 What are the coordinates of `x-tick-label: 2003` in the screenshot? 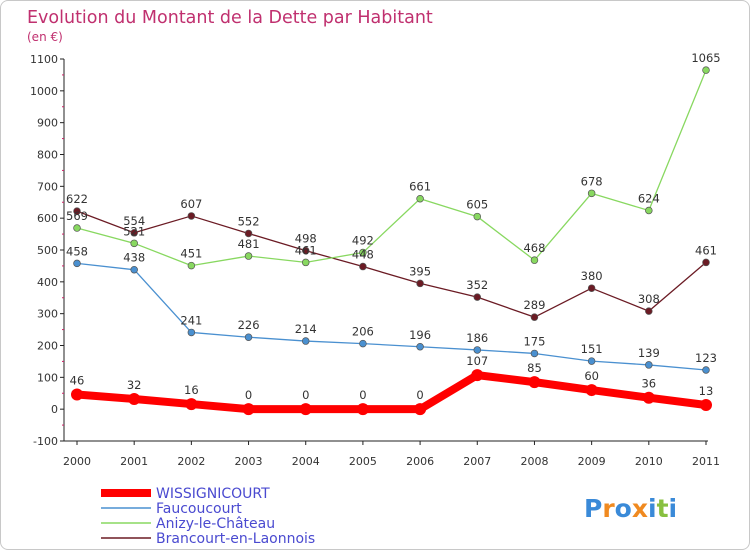 It's located at (249, 461).